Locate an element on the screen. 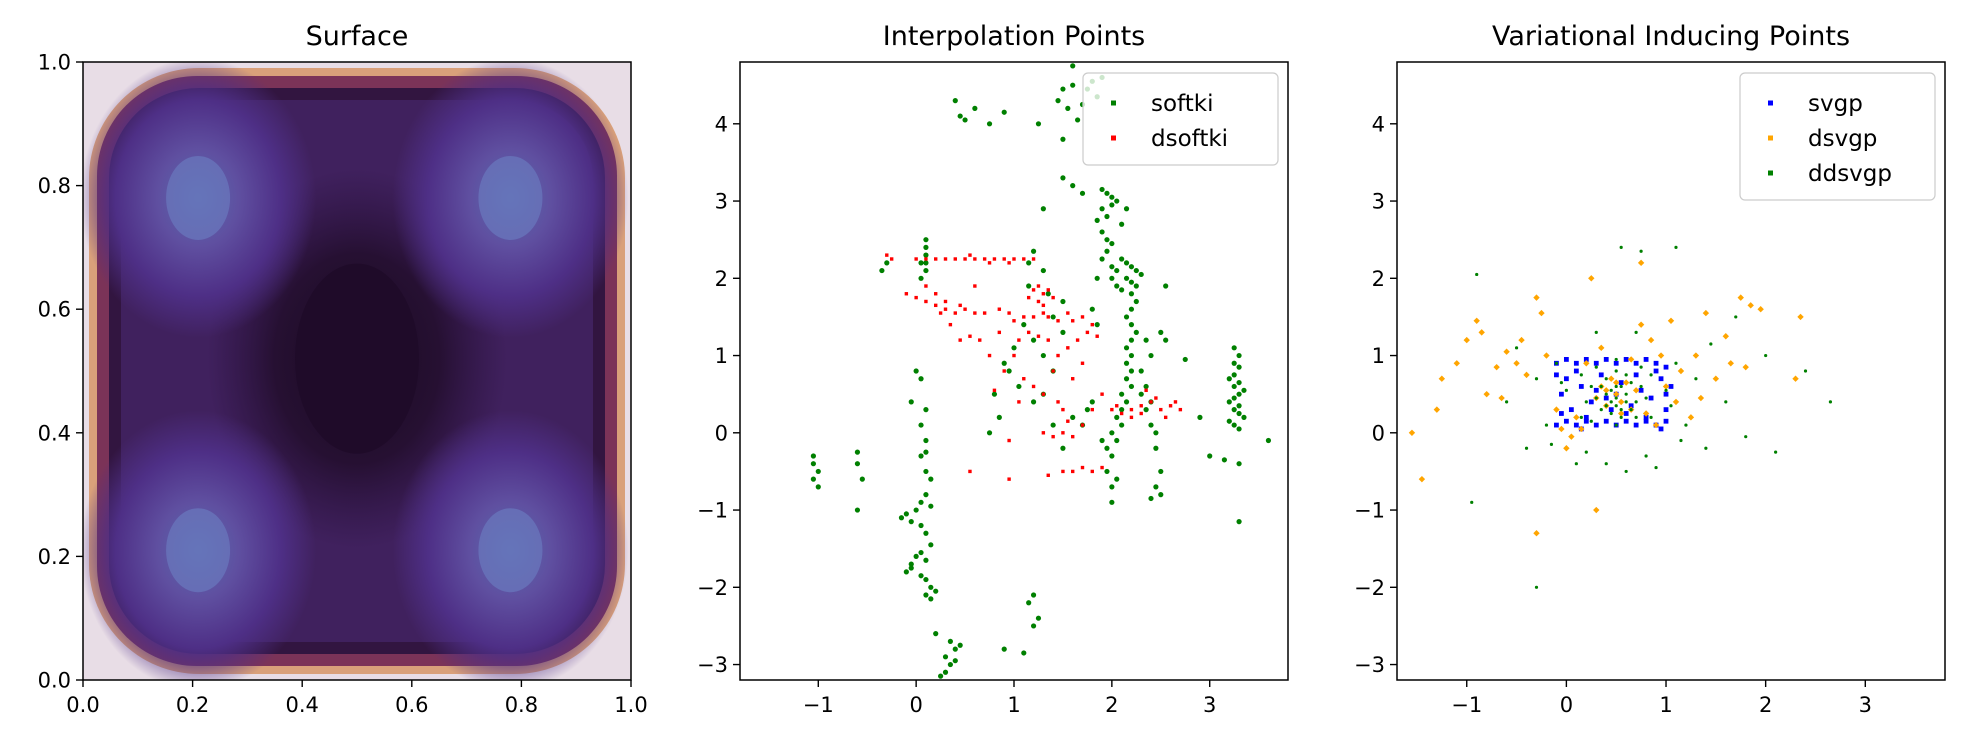 This screenshot has width=1963, height=746. legend-label: ddsvgp is located at coordinates (1850, 174).